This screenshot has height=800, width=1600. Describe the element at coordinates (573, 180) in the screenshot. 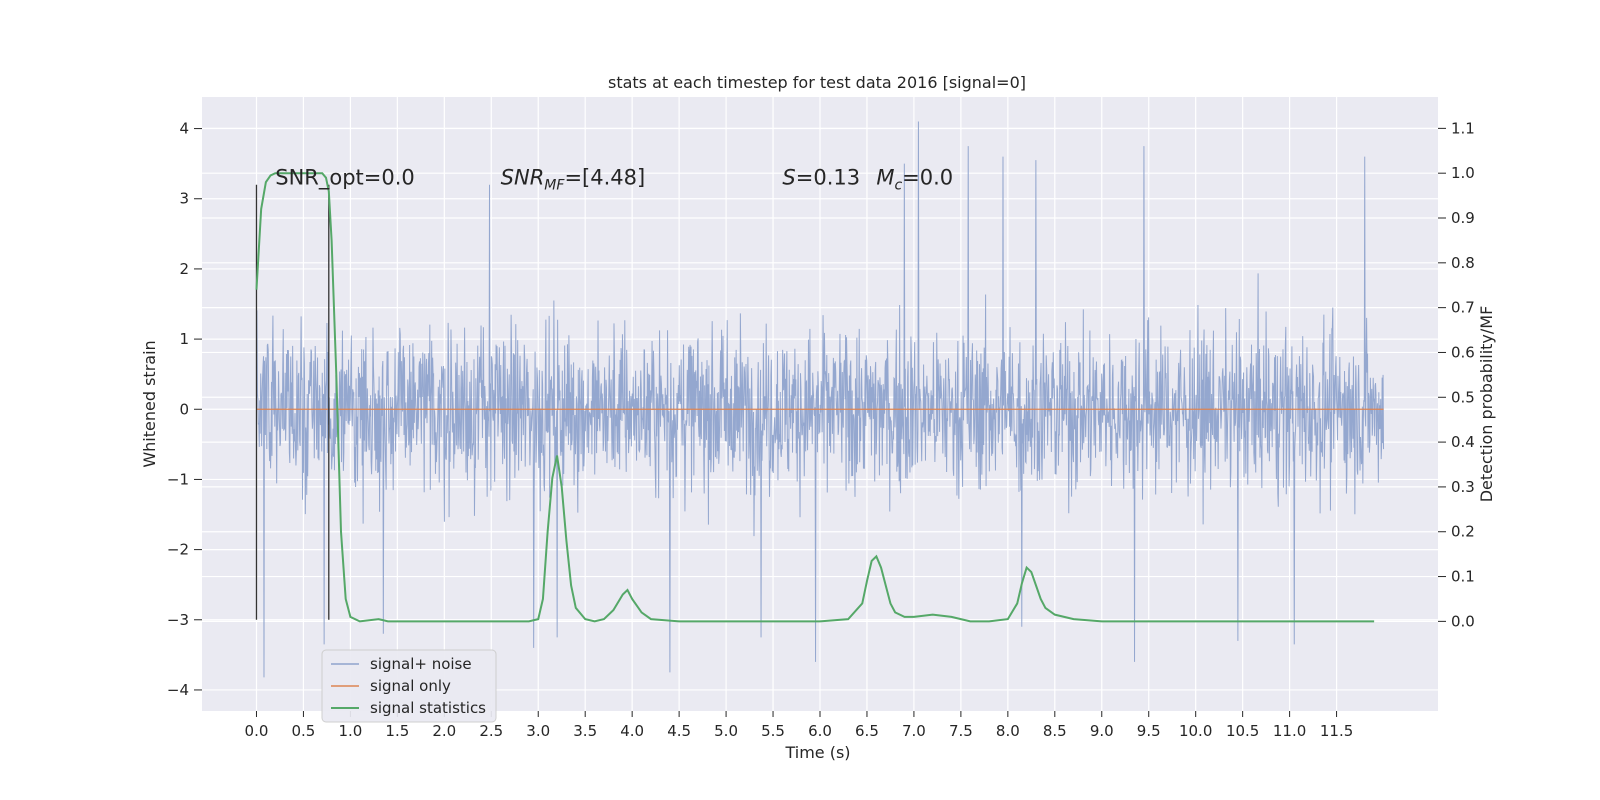

I see `annotation: SNRMF=[4.48]` at that location.